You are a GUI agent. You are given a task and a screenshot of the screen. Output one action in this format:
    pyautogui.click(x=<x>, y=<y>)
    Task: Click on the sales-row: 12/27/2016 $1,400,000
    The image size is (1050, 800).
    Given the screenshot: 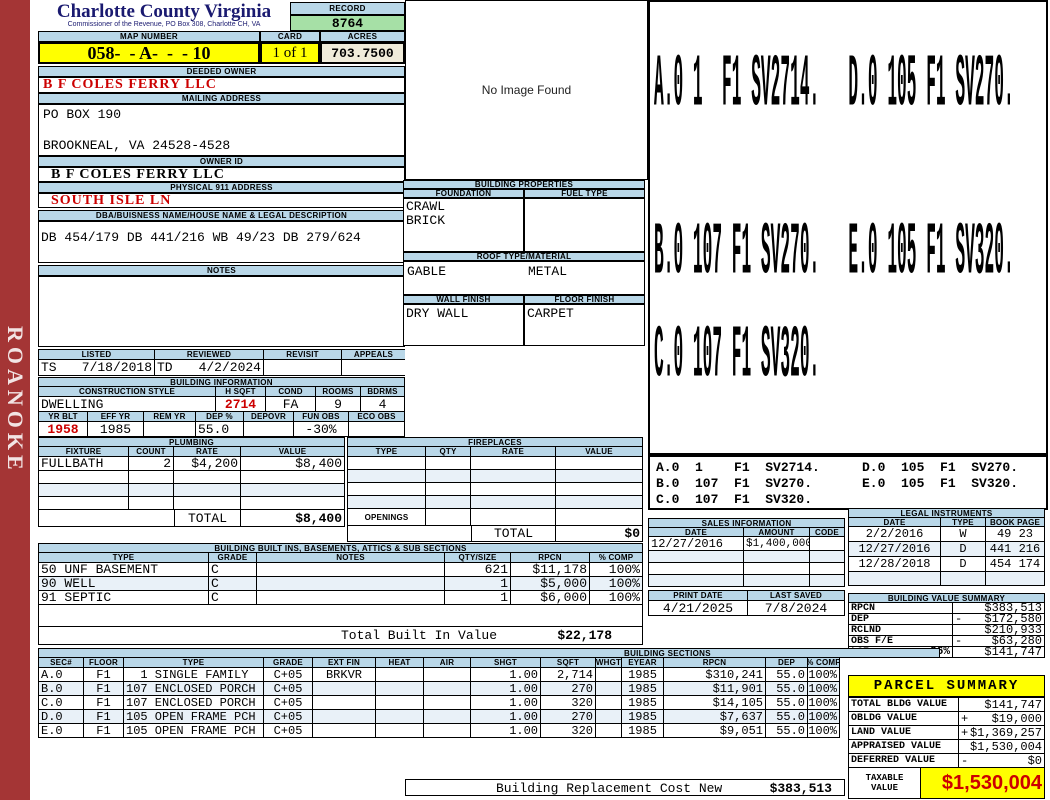 What is the action you would take?
    pyautogui.click(x=746, y=544)
    